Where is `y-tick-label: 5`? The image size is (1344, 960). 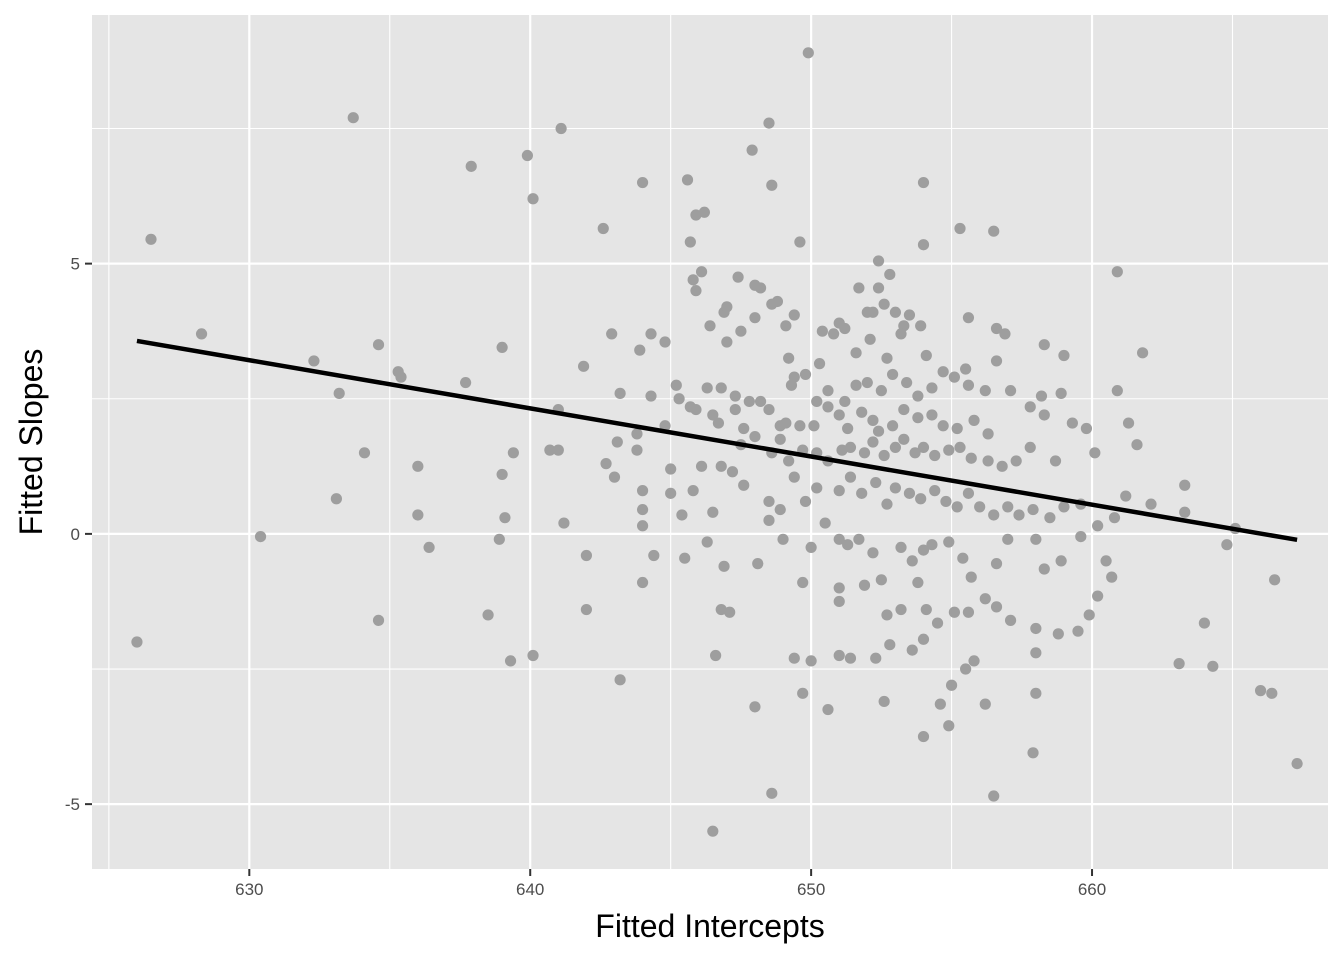 y-tick-label: 5 is located at coordinates (75, 264).